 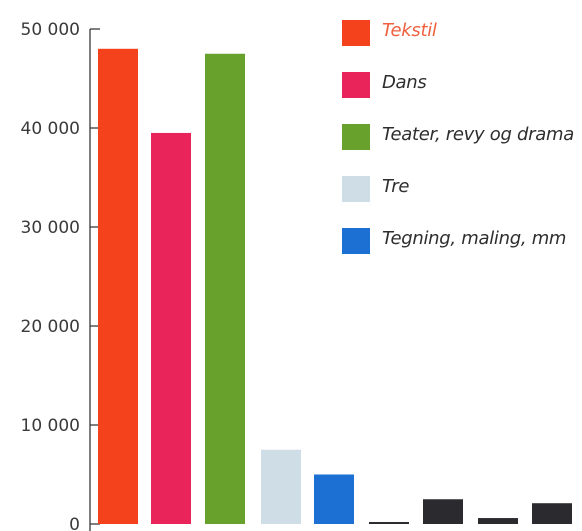 I want to click on y-tick-label: 0, so click(x=74, y=523).